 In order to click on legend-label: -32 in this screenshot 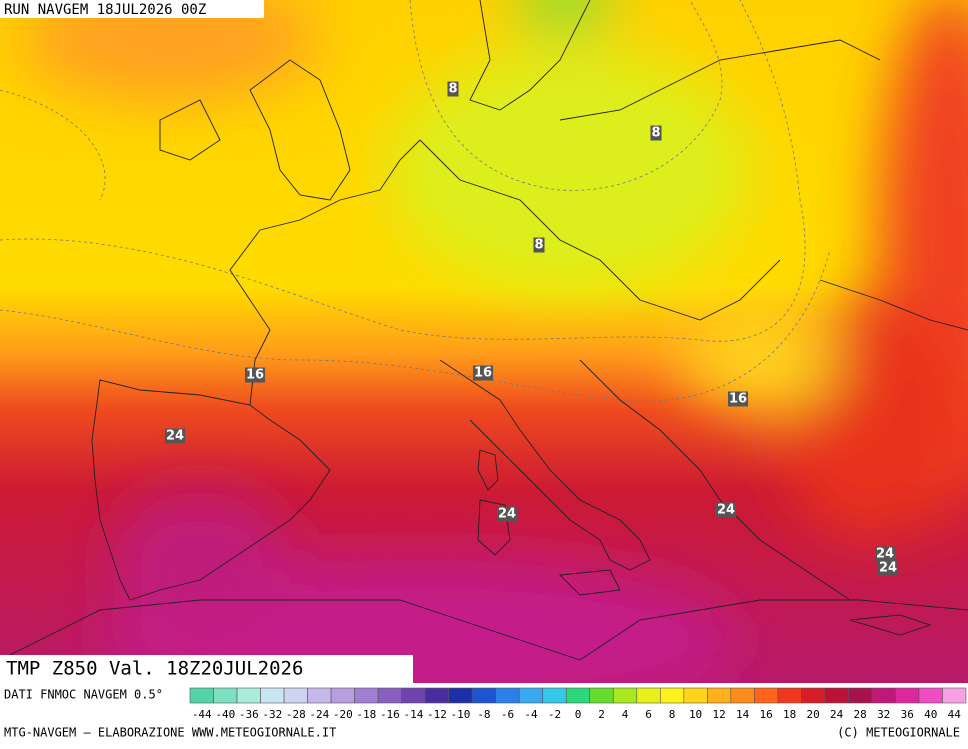, I will do `click(272, 714)`.